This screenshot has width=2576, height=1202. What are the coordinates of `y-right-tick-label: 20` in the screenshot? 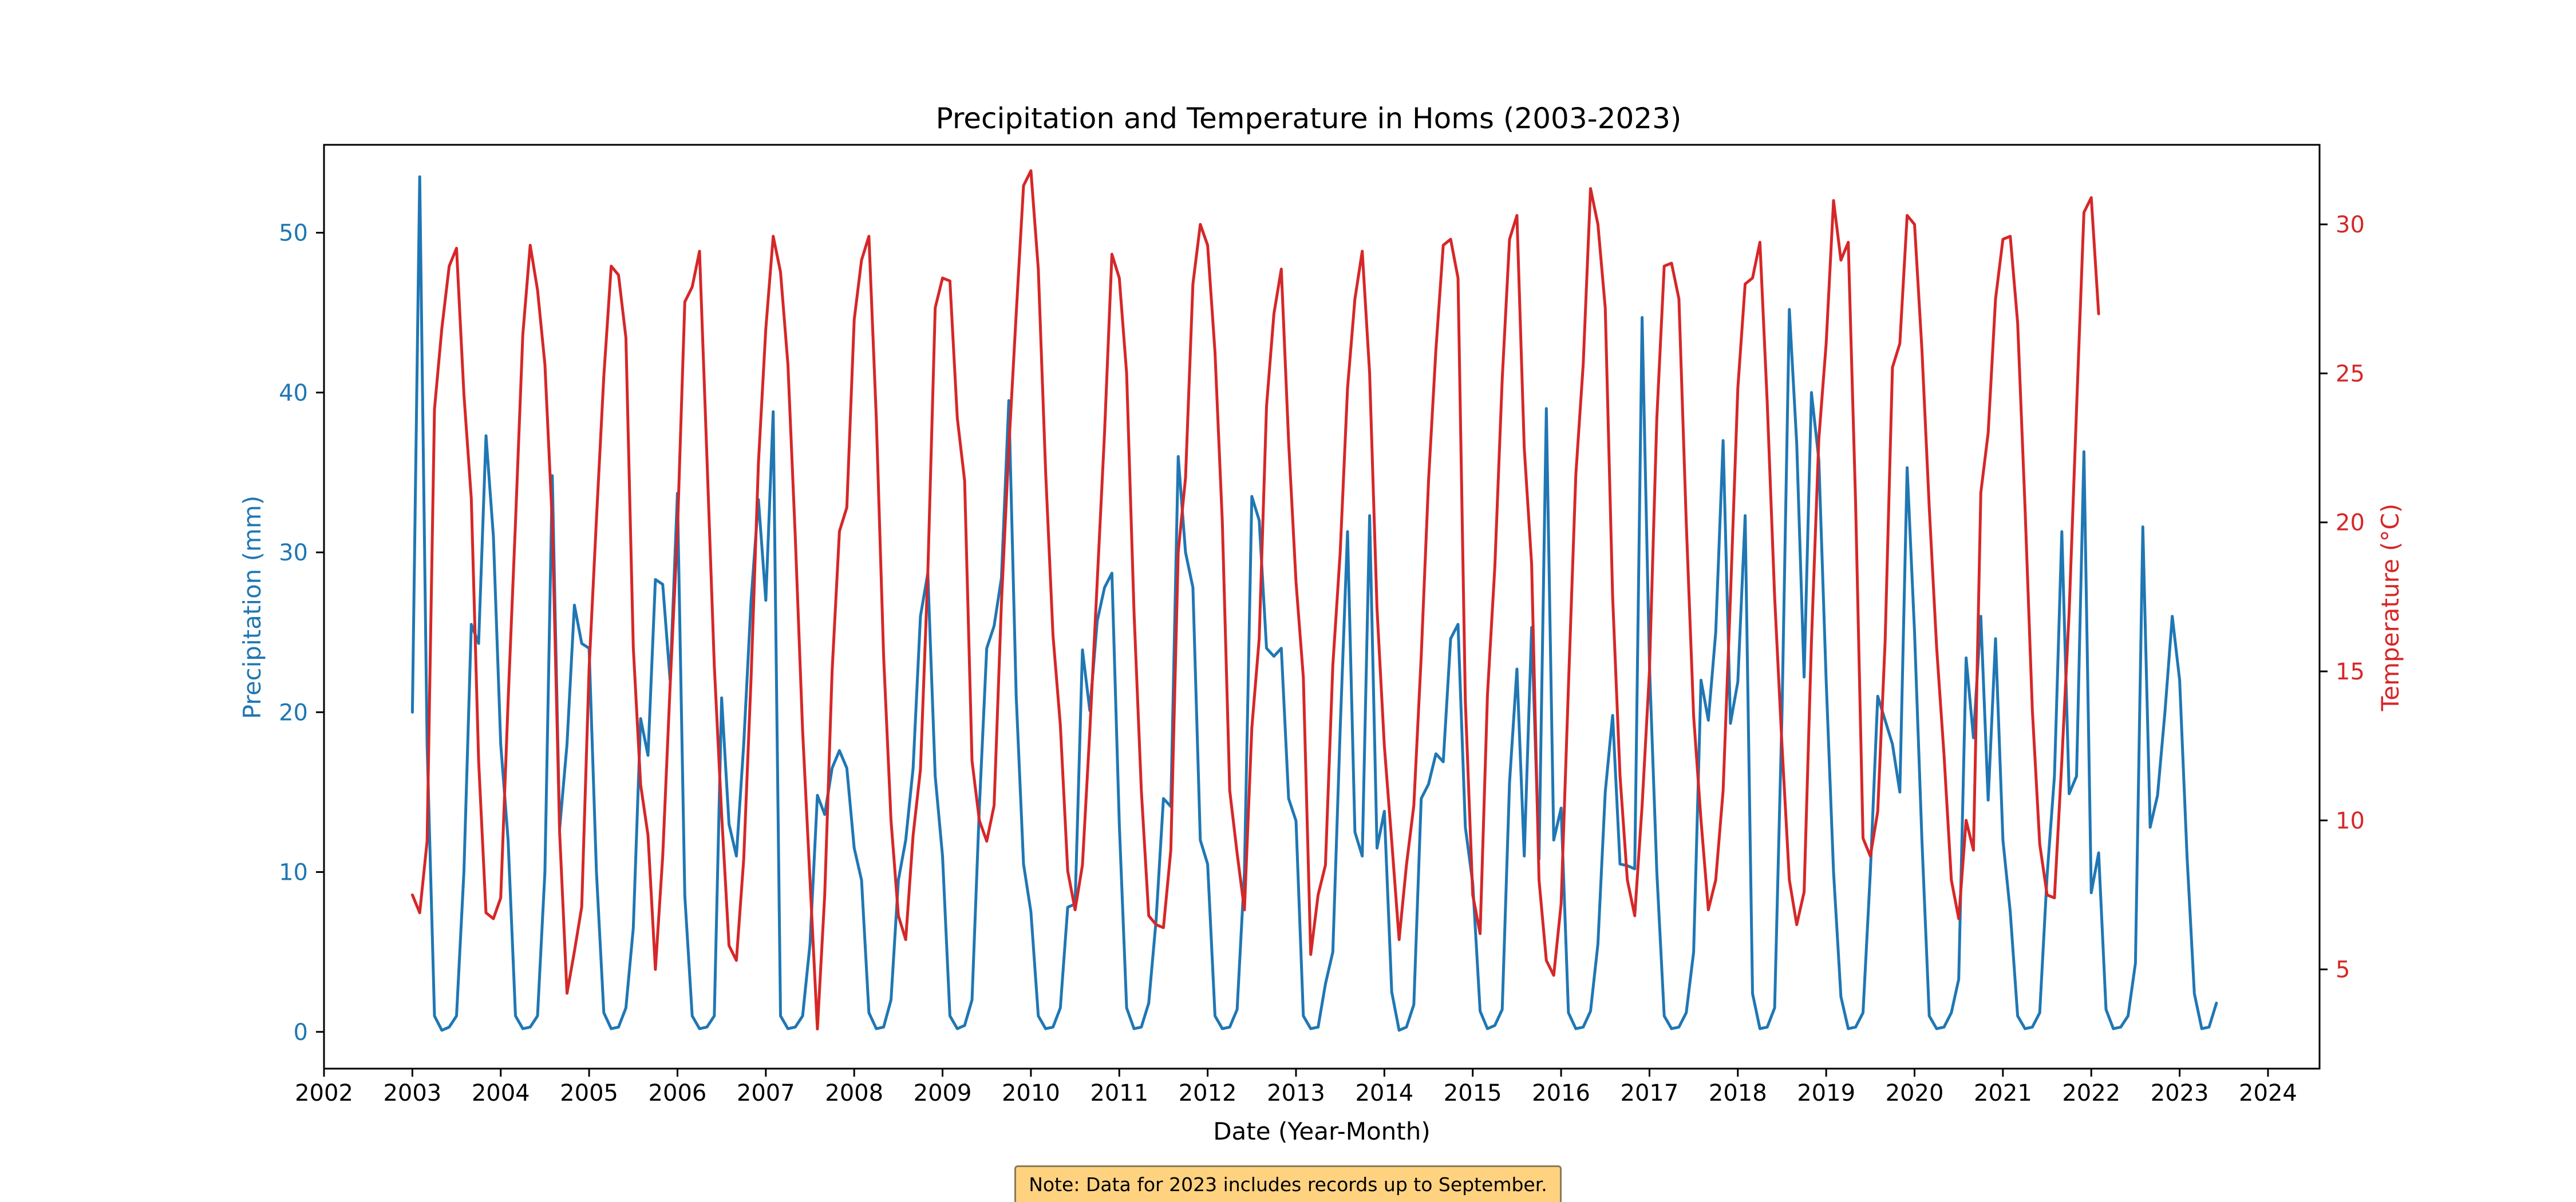 It's located at (2350, 523).